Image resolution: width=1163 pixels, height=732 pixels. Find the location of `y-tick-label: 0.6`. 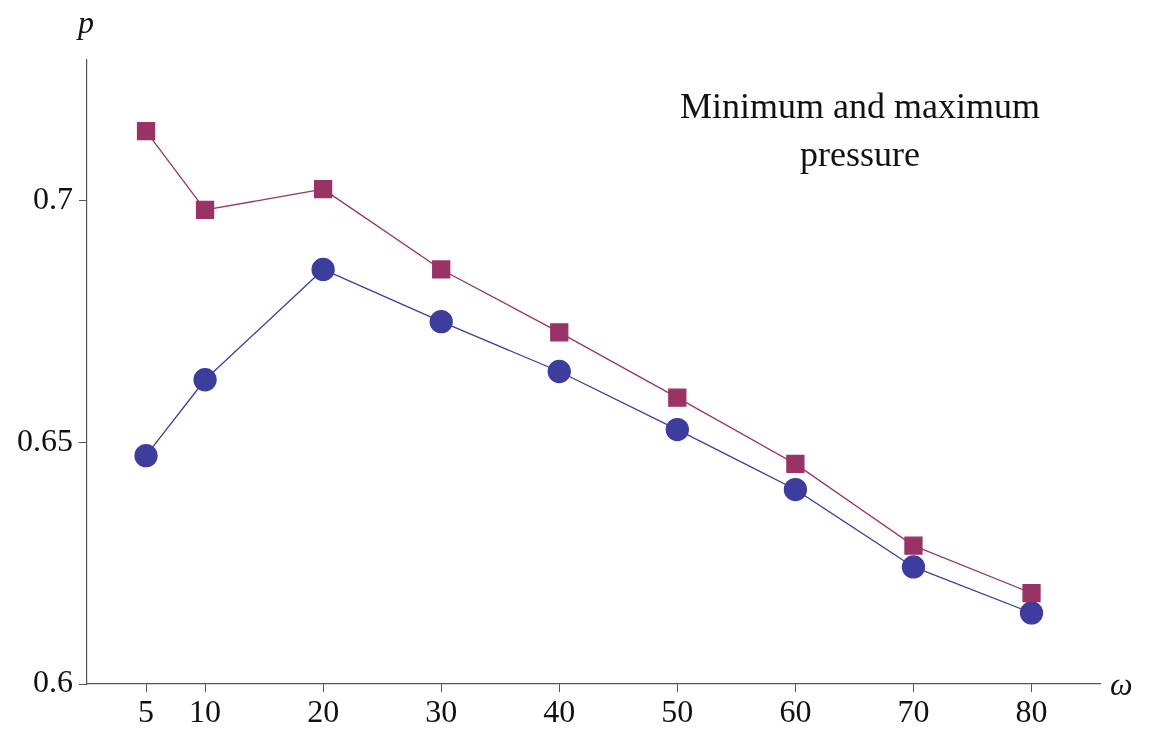

y-tick-label: 0.6 is located at coordinates (53, 681).